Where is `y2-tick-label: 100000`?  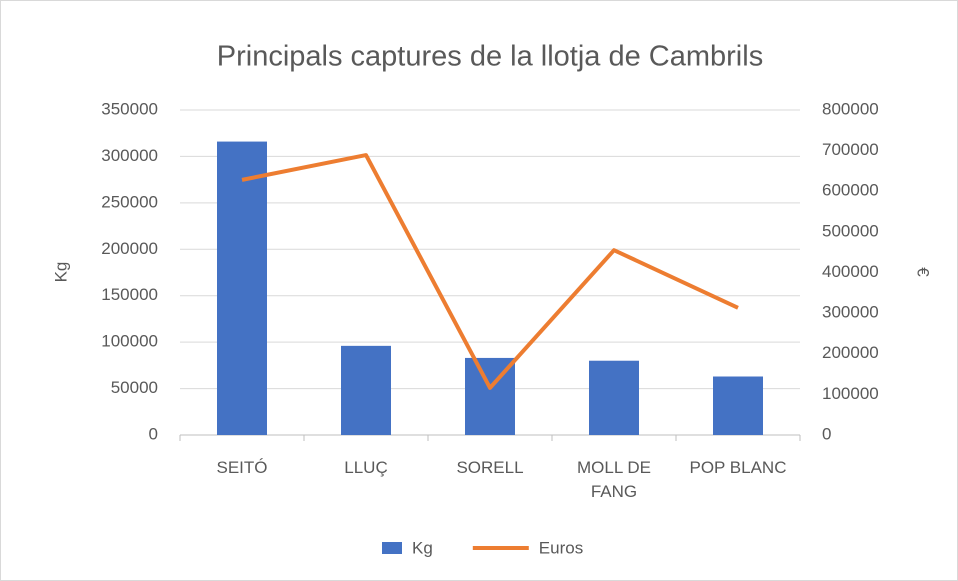 y2-tick-label: 100000 is located at coordinates (850, 393).